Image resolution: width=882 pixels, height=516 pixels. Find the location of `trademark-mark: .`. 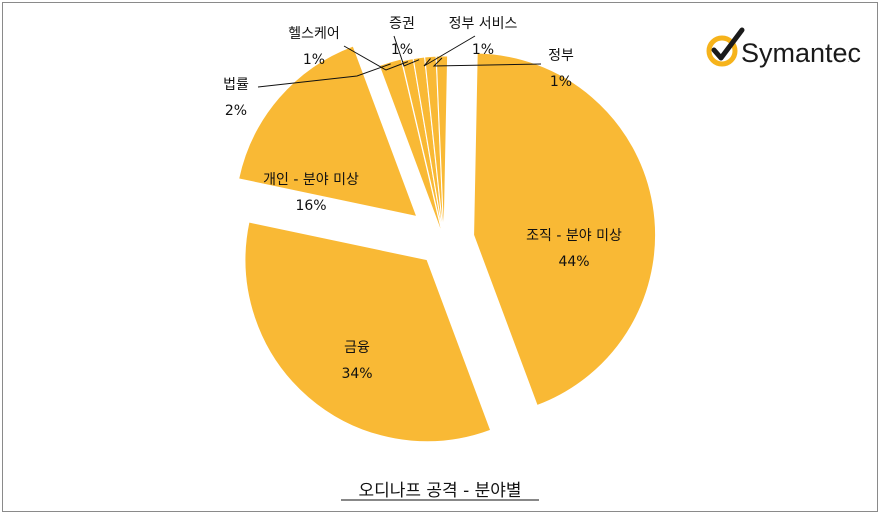

trademark-mark: . is located at coordinates (849, 61).